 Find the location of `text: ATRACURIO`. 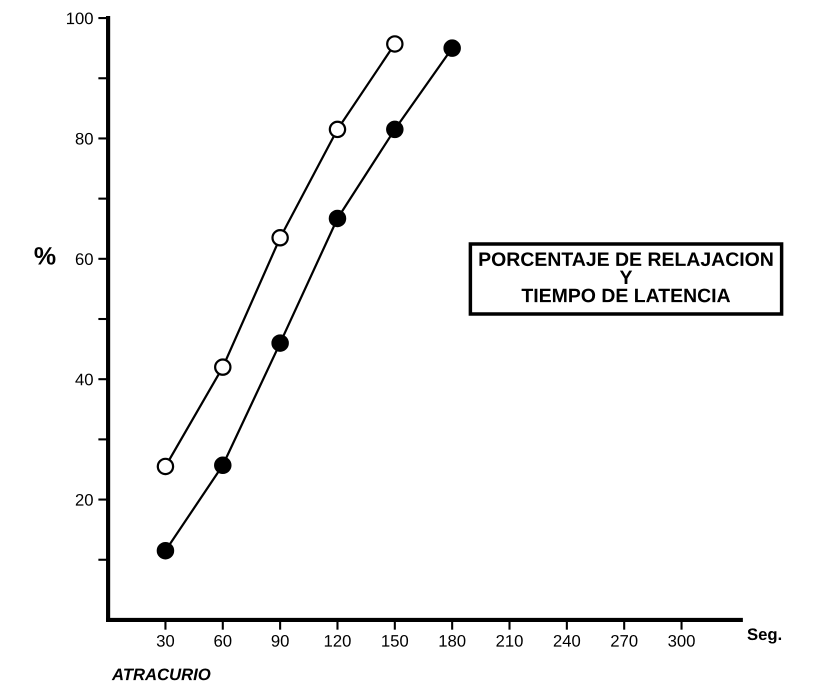

text: ATRACURIO is located at coordinates (161, 674).